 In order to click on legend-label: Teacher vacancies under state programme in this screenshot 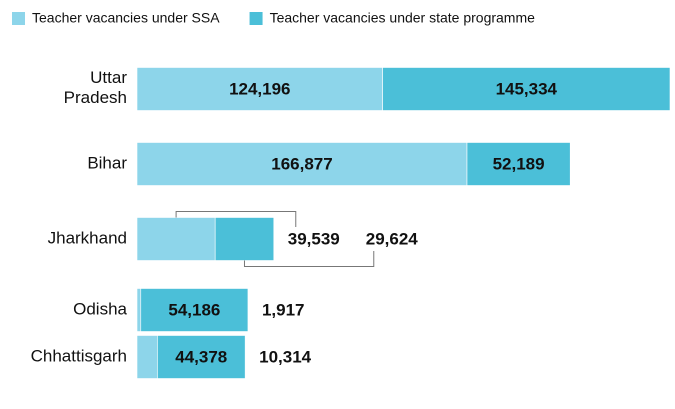, I will do `click(403, 18)`.